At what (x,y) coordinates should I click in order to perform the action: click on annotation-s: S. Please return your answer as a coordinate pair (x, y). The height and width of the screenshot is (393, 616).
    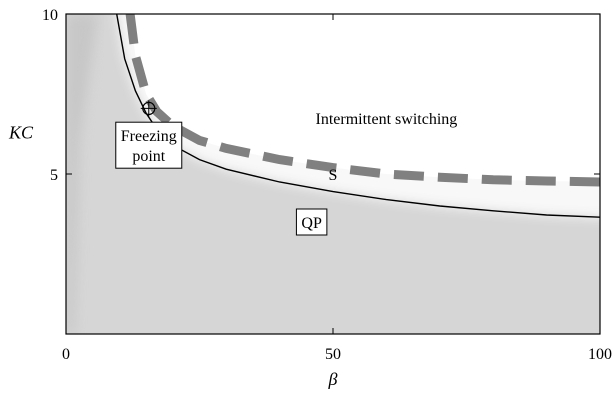
    Looking at the image, I should click on (333, 175).